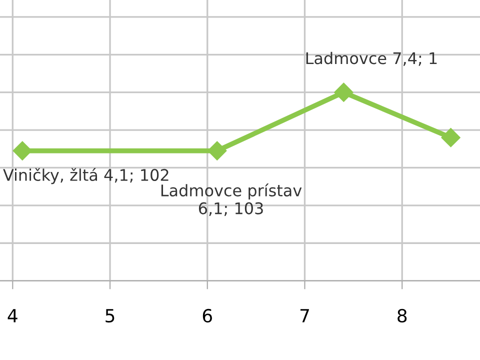 This screenshot has height=360, width=480. I want to click on annotation: Ladmovce 7,4; 1, so click(371, 59).